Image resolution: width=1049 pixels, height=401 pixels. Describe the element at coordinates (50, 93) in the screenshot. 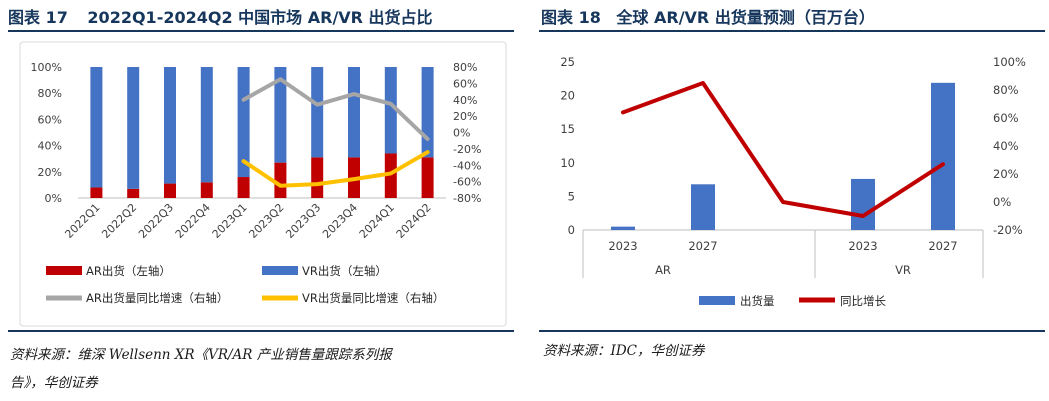

I see `left-axis-tick-label: 80%` at that location.